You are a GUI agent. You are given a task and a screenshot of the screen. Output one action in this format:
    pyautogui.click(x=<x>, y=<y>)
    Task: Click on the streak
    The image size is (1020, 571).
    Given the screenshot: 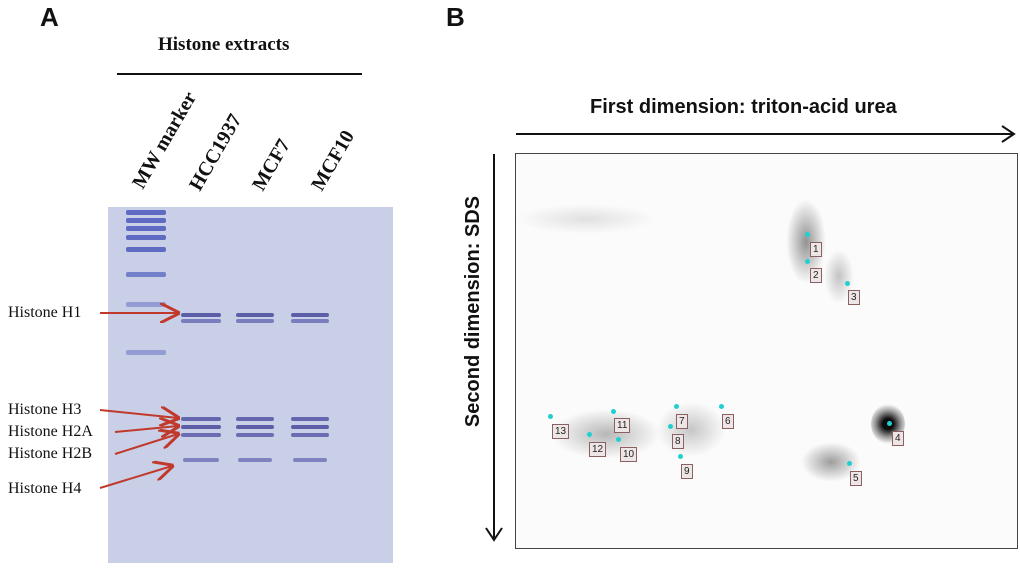 What is the action you would take?
    pyautogui.click(x=586, y=219)
    